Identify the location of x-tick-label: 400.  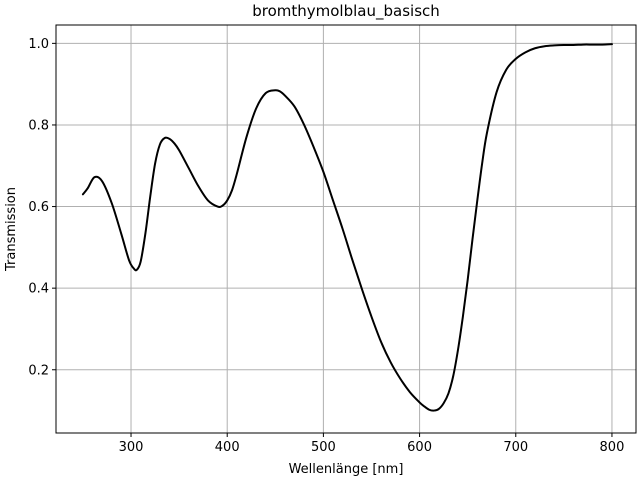
(227, 447).